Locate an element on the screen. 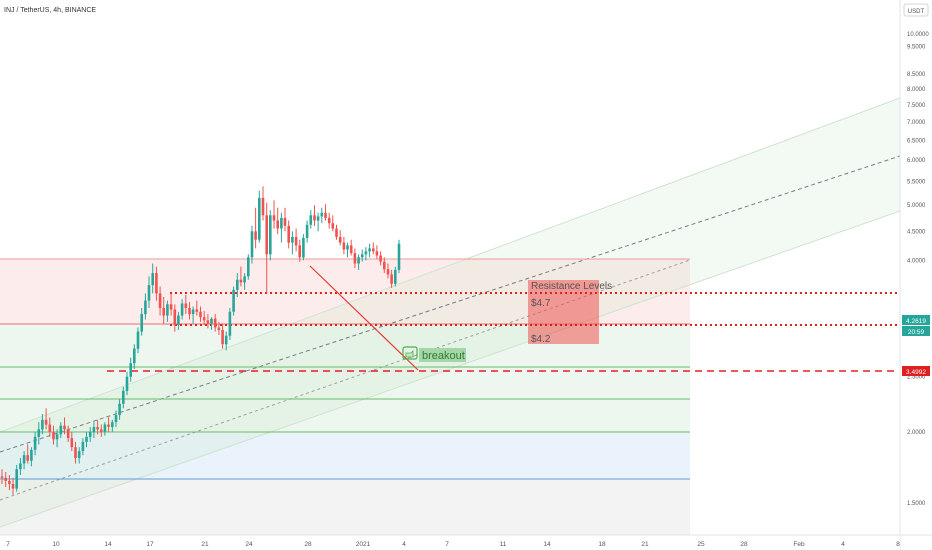  y-tick-label: 10.0000 is located at coordinates (918, 35).